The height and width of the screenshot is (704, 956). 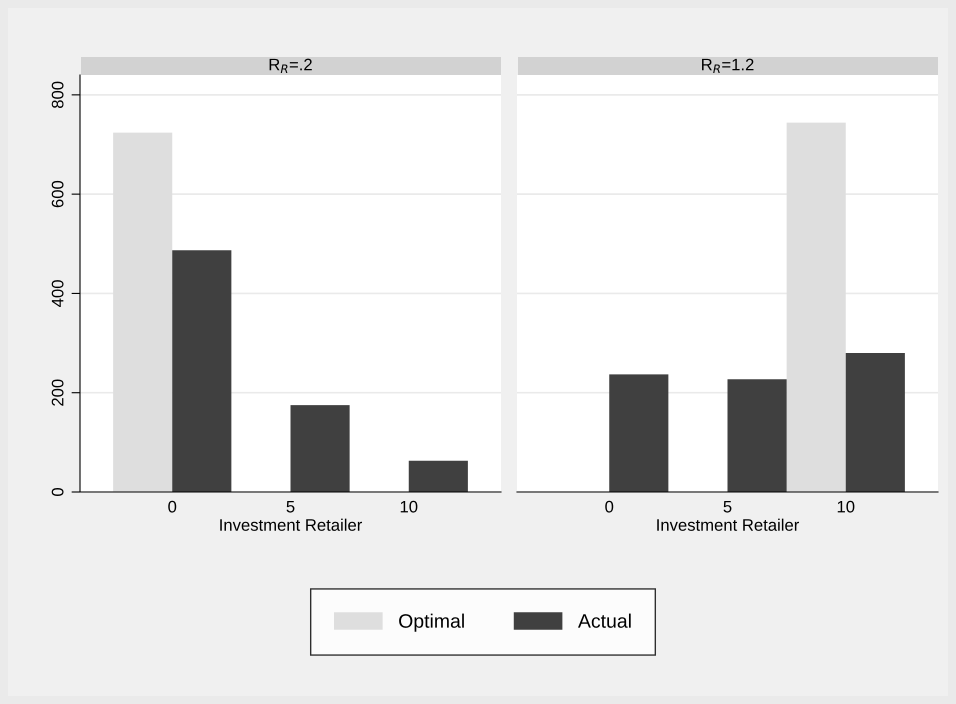 I want to click on y-tick-label: 600, so click(x=58, y=194).